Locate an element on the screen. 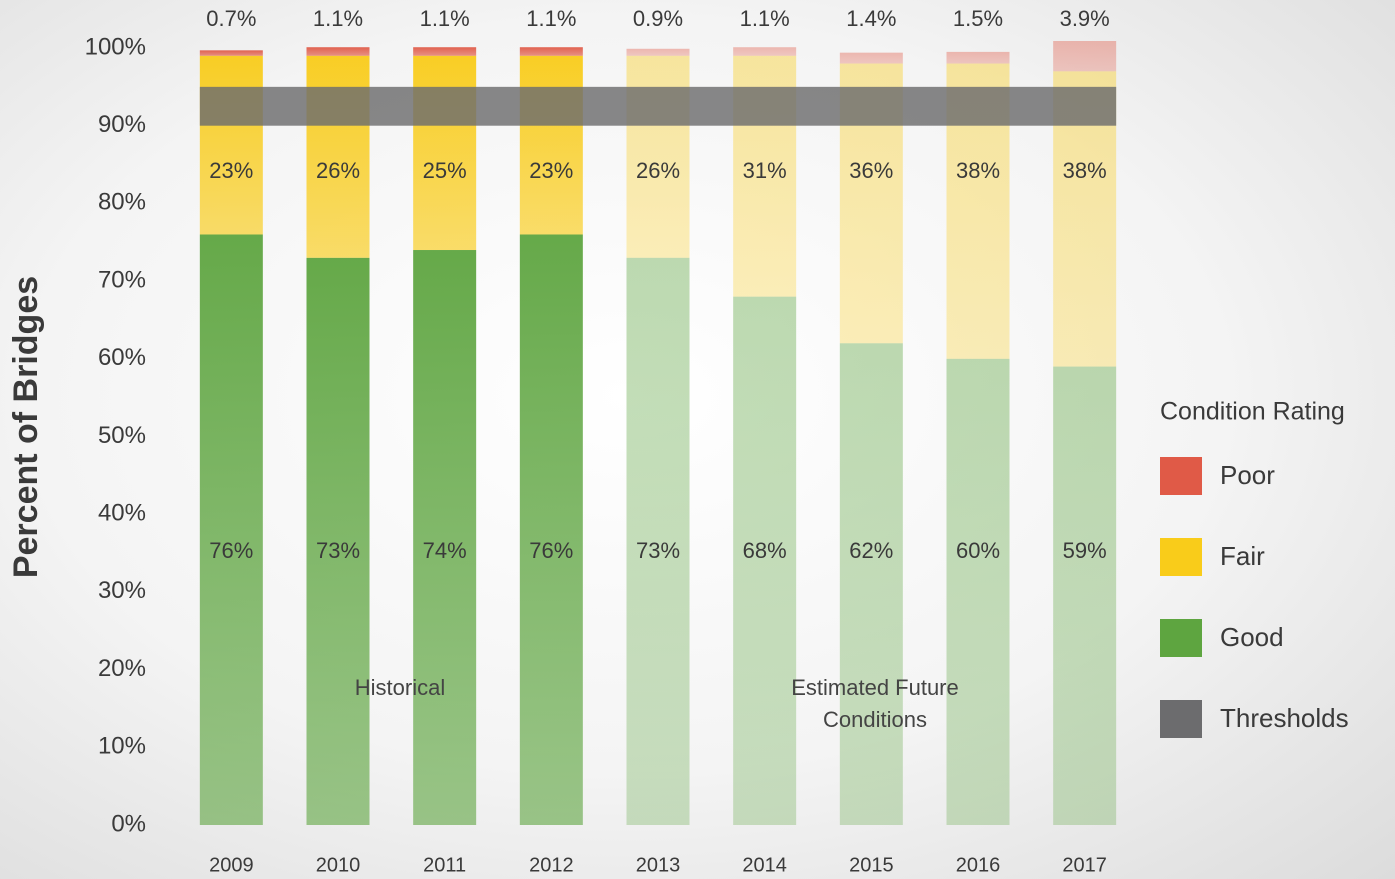 Image resolution: width=1395 pixels, height=879 pixels. value-label: 59% is located at coordinates (1085, 550).